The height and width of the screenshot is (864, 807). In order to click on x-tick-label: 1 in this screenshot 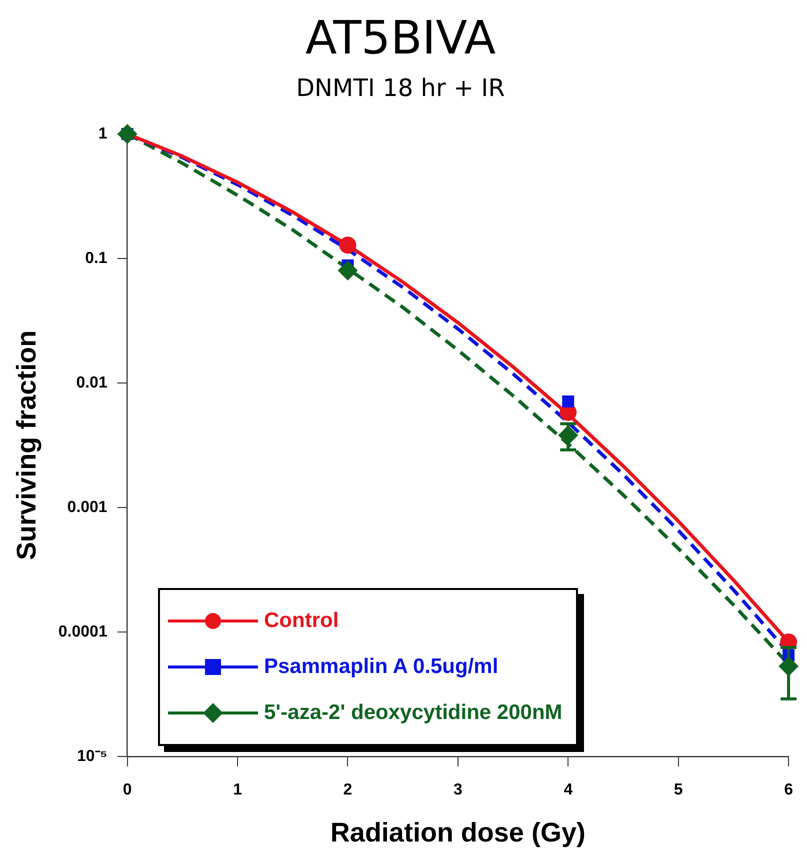, I will do `click(237, 789)`.